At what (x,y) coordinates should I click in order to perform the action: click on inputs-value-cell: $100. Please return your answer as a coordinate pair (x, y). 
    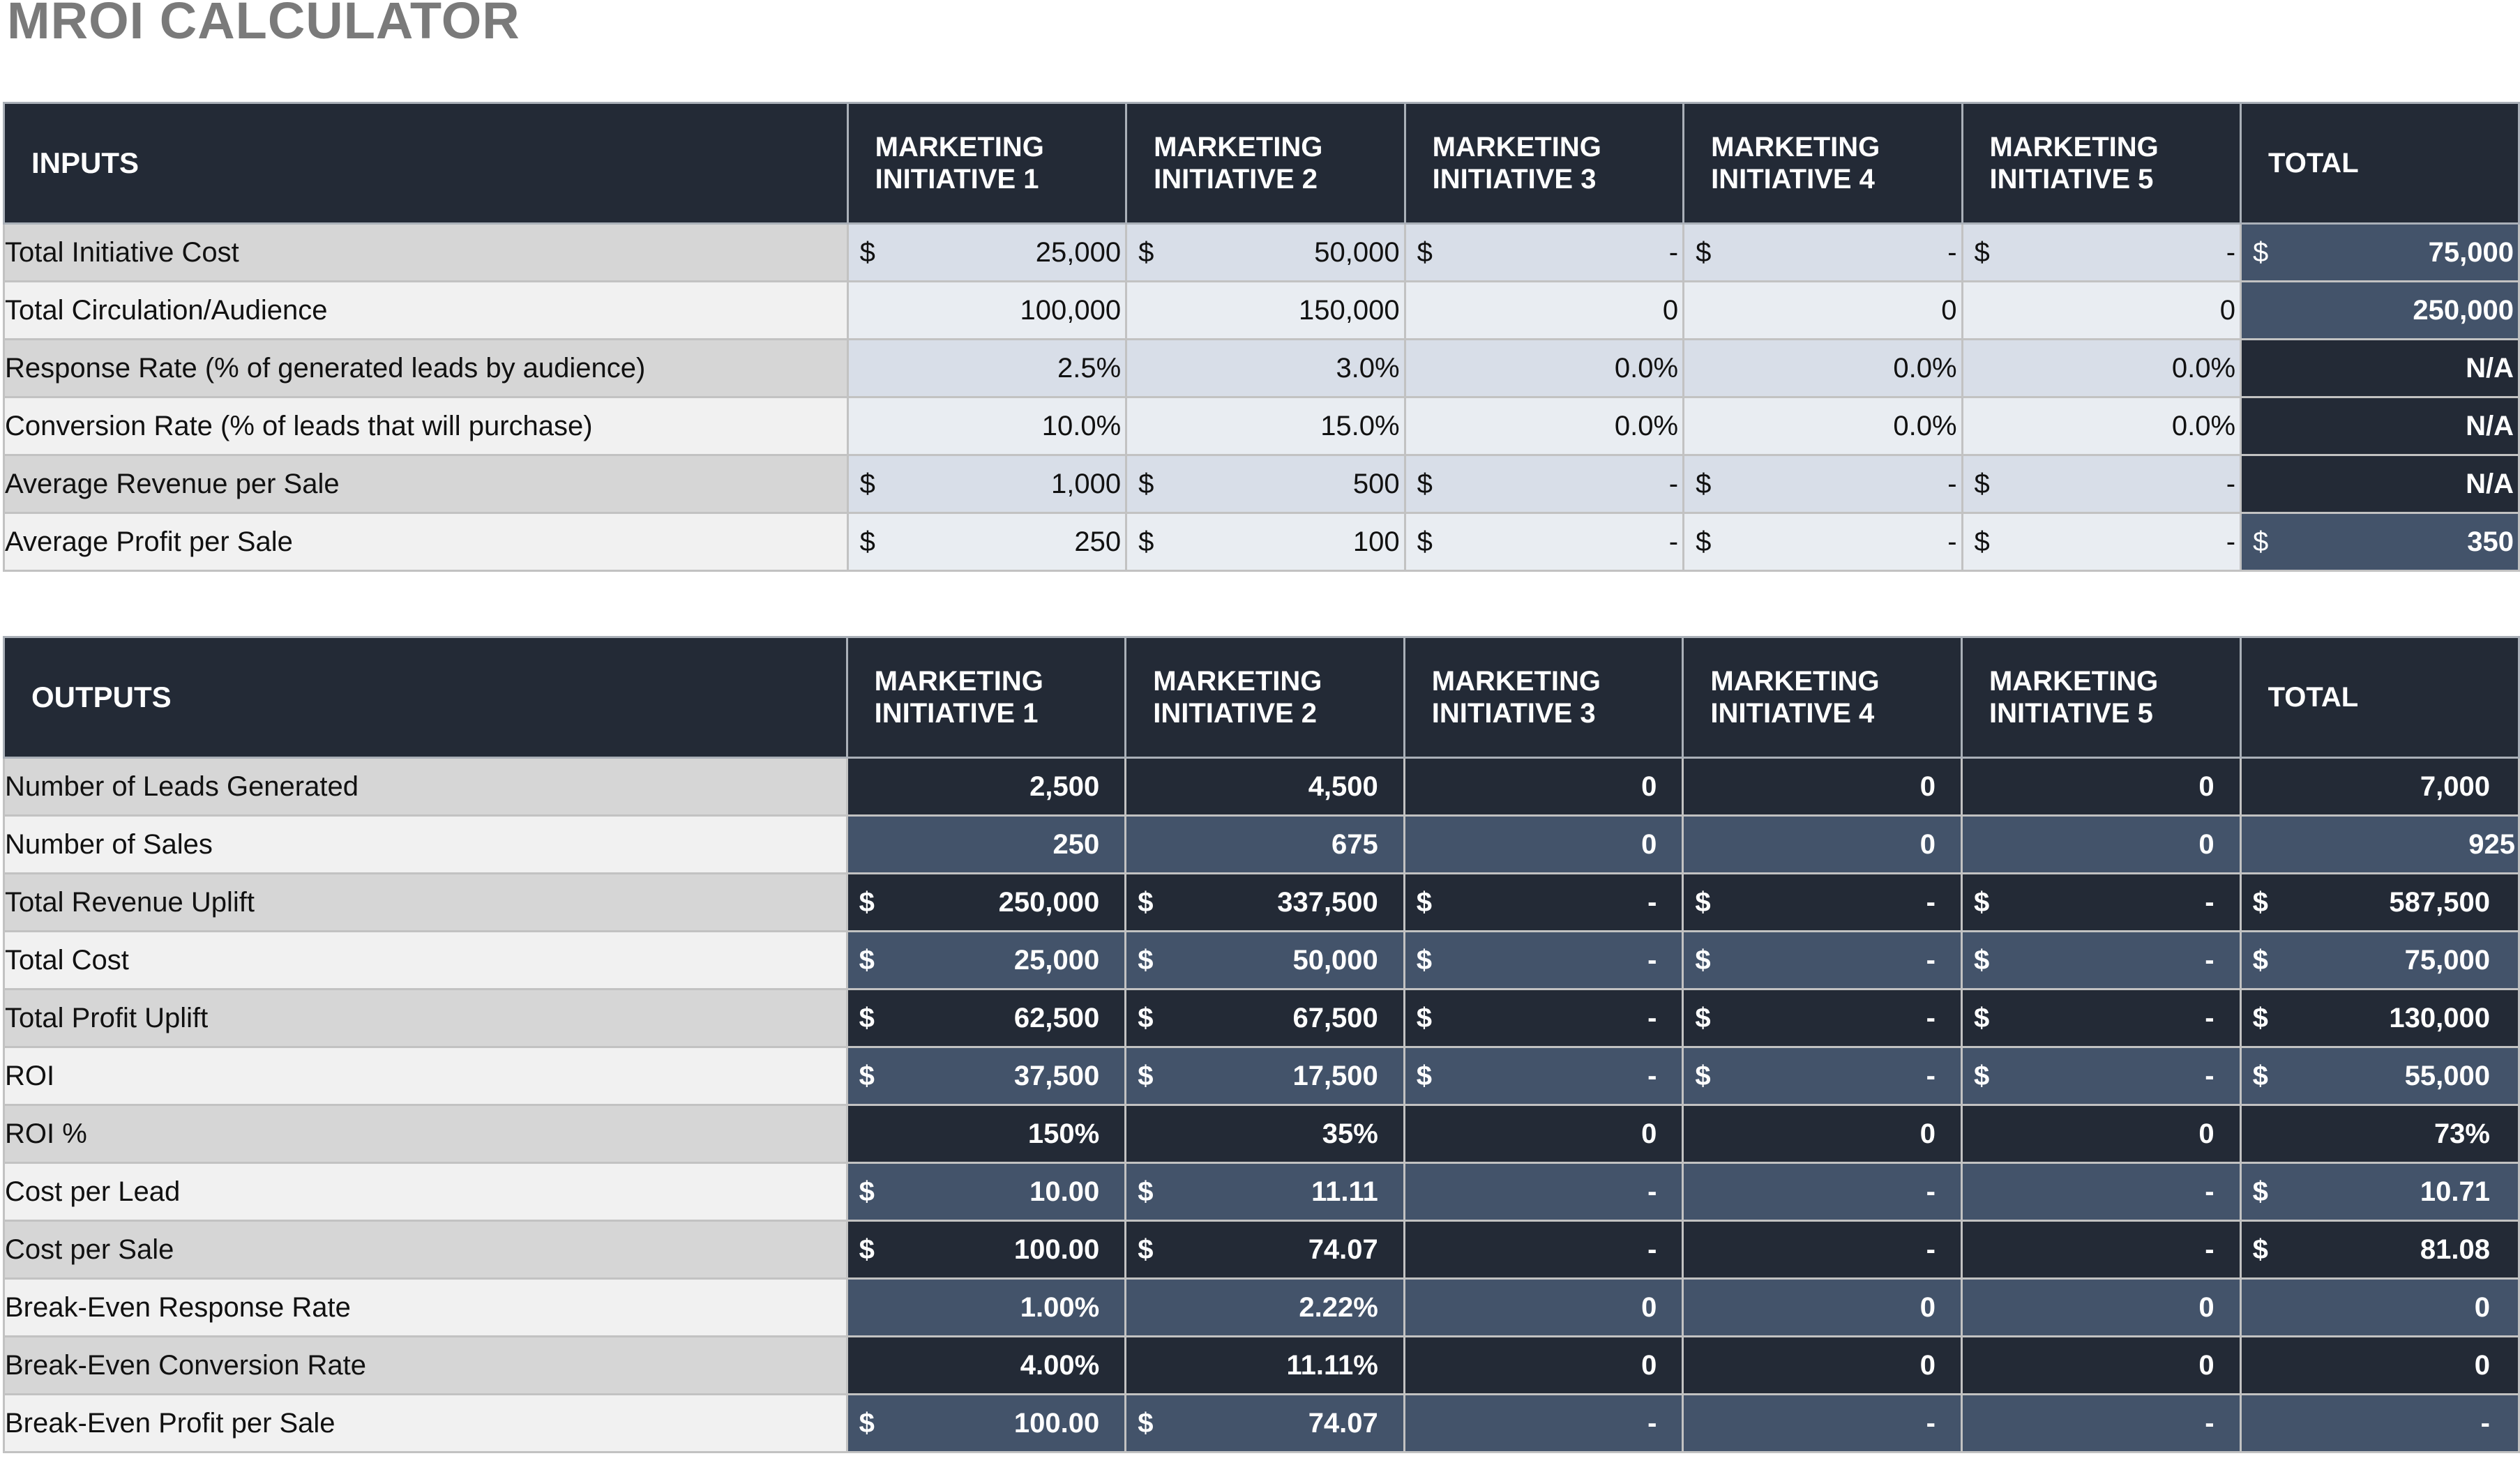
    Looking at the image, I should click on (1265, 542).